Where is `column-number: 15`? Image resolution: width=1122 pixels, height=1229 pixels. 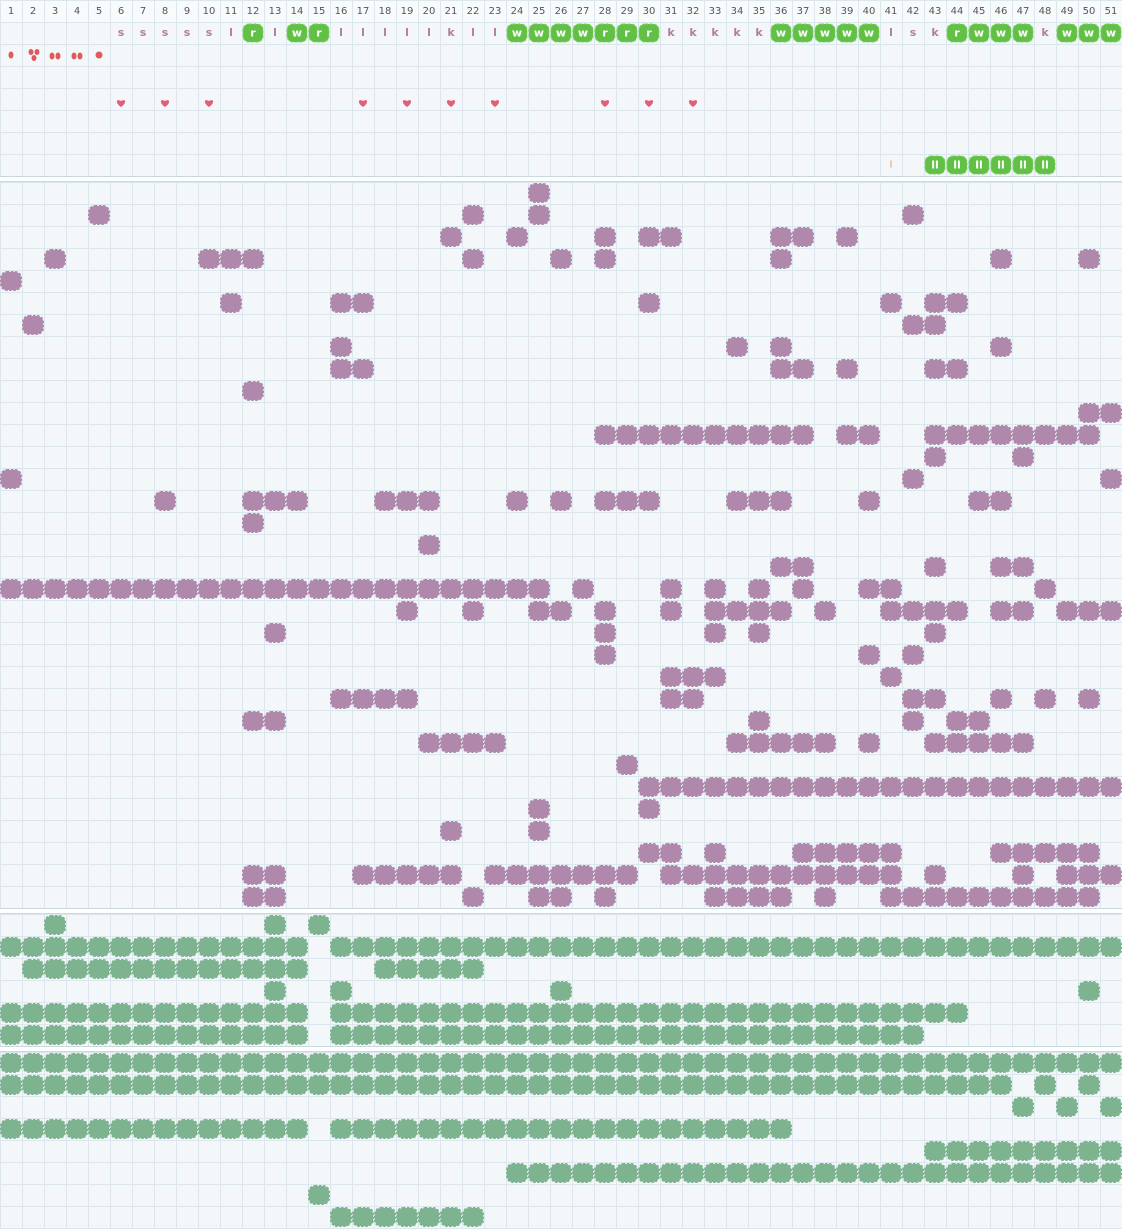
column-number: 15 is located at coordinates (319, 11).